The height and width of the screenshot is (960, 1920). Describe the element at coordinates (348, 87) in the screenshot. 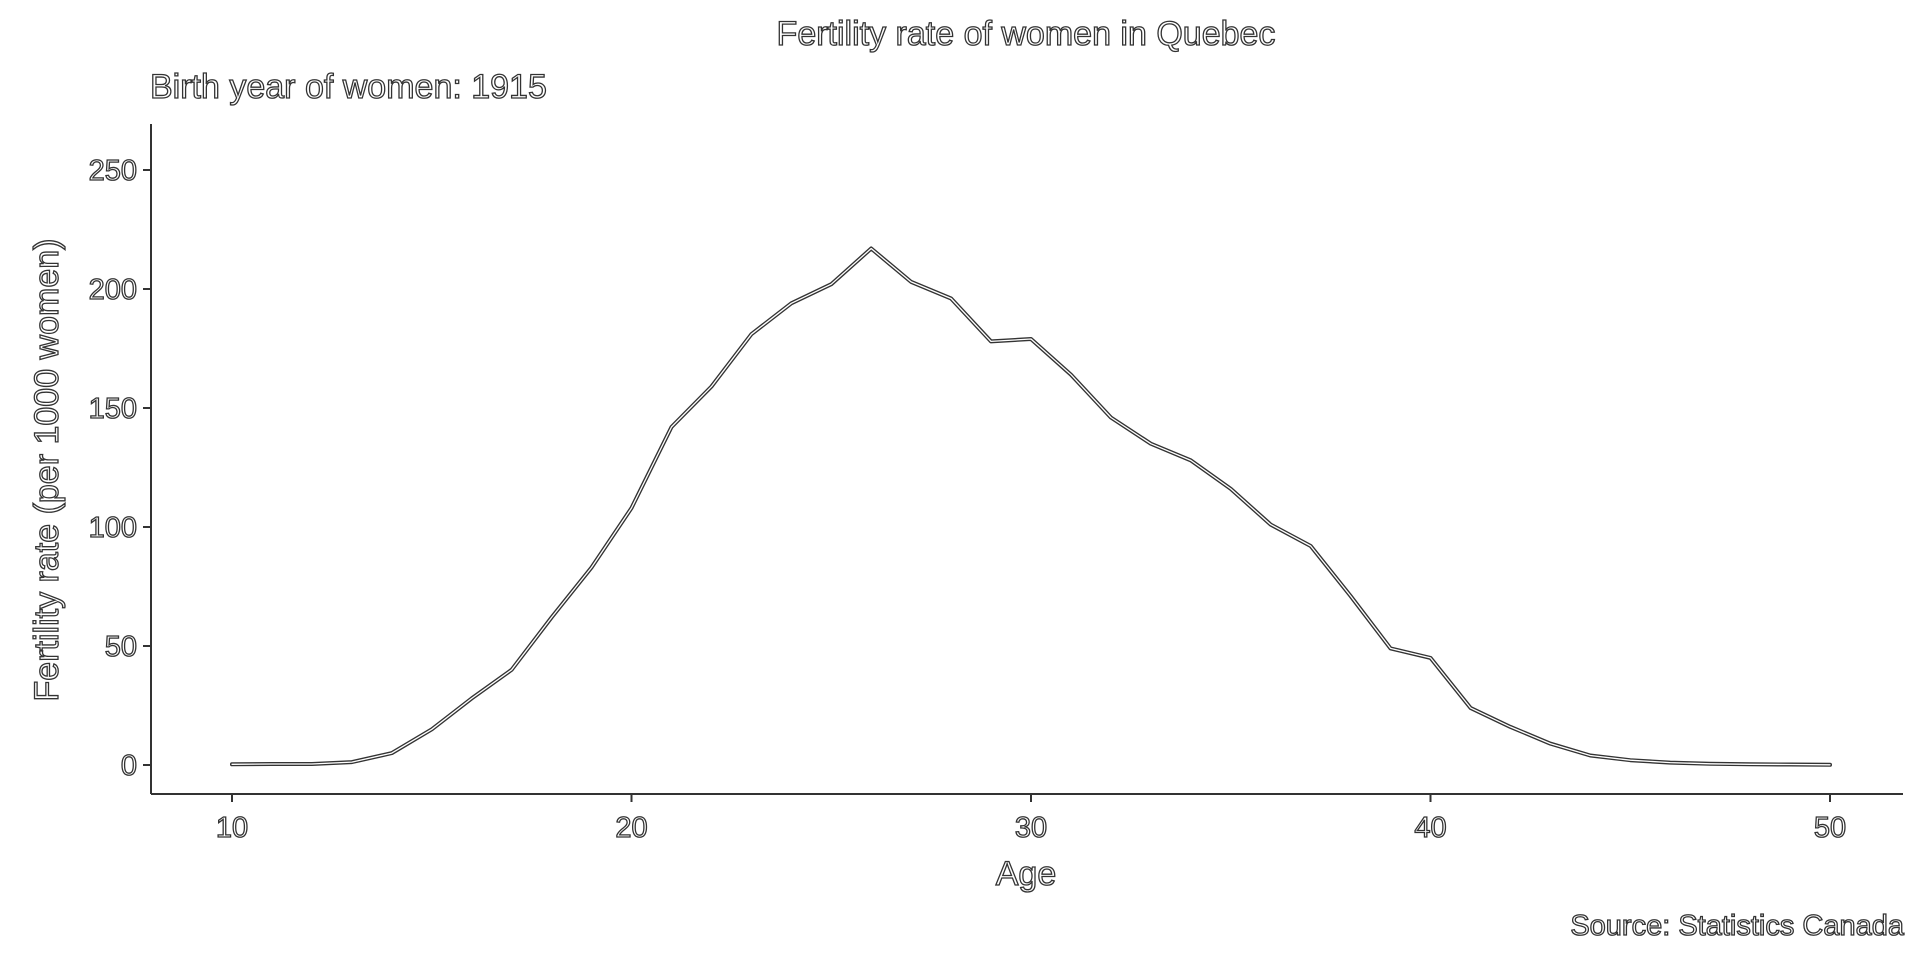

I see `chart-subtitle: Birth year of women: 1915` at that location.